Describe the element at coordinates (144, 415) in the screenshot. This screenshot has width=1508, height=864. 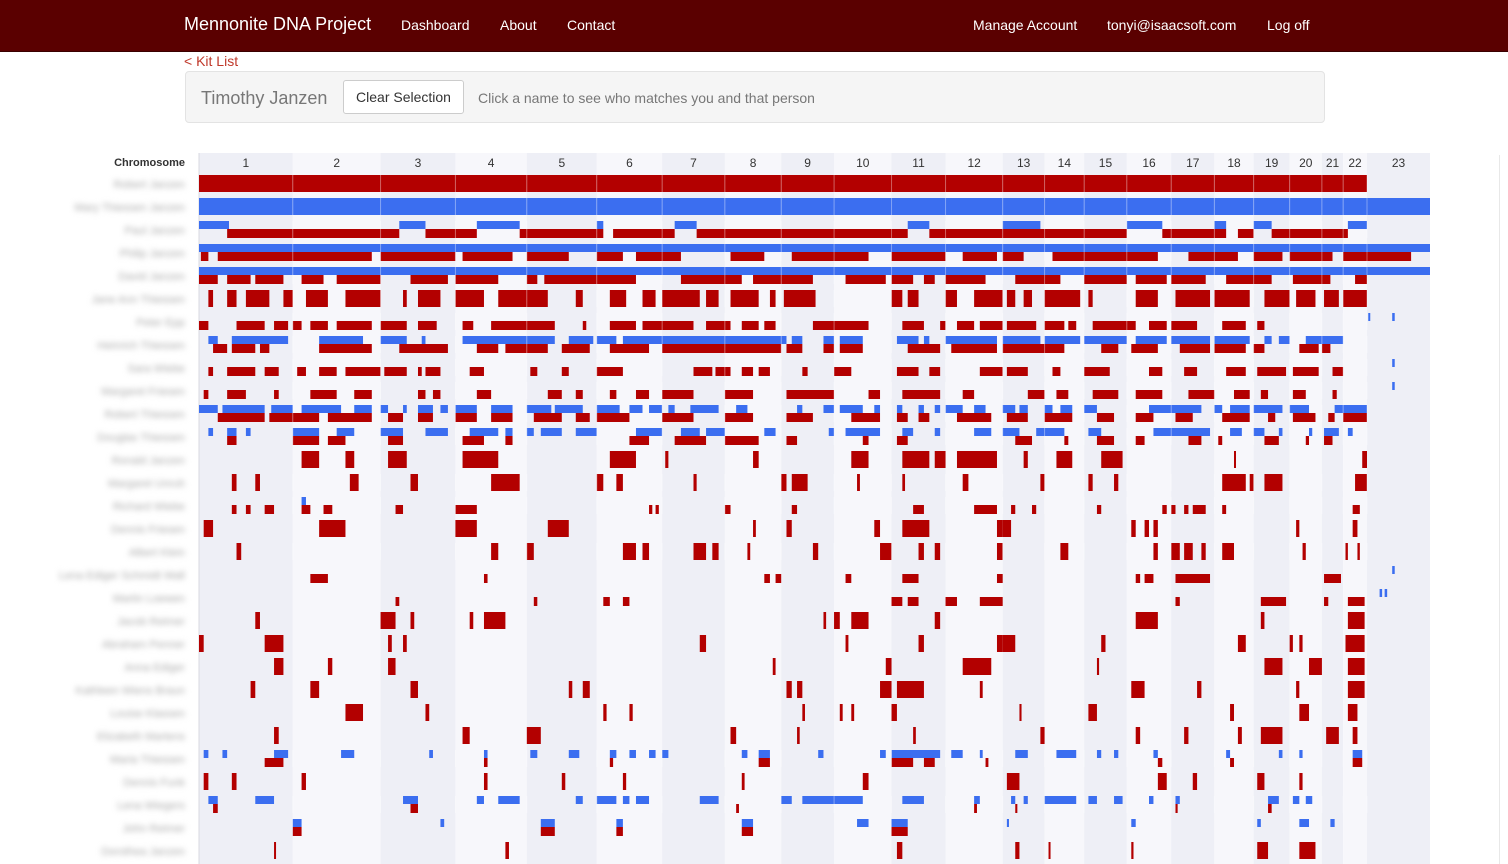
I see `match-name: Robert Thiessen` at that location.